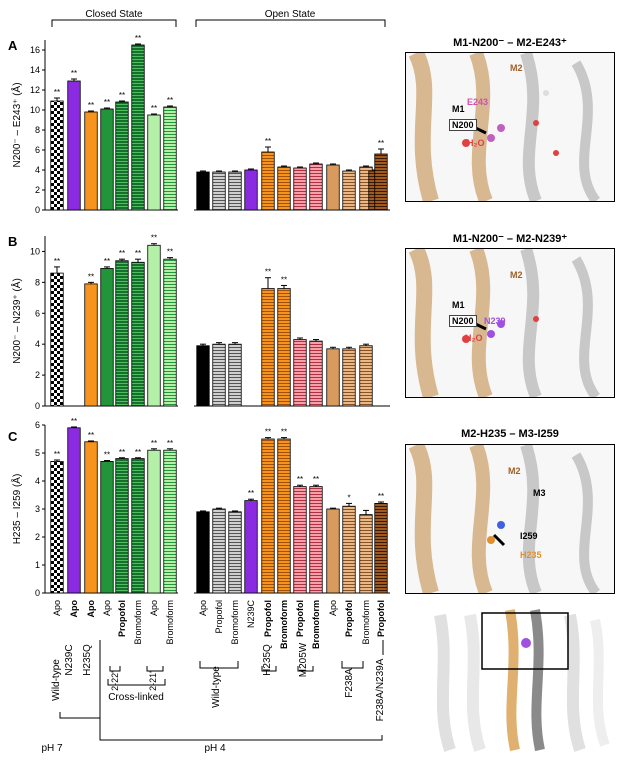 The image size is (628, 767). Describe the element at coordinates (37, 509) in the screenshot. I see `y-tick-label: 3` at that location.